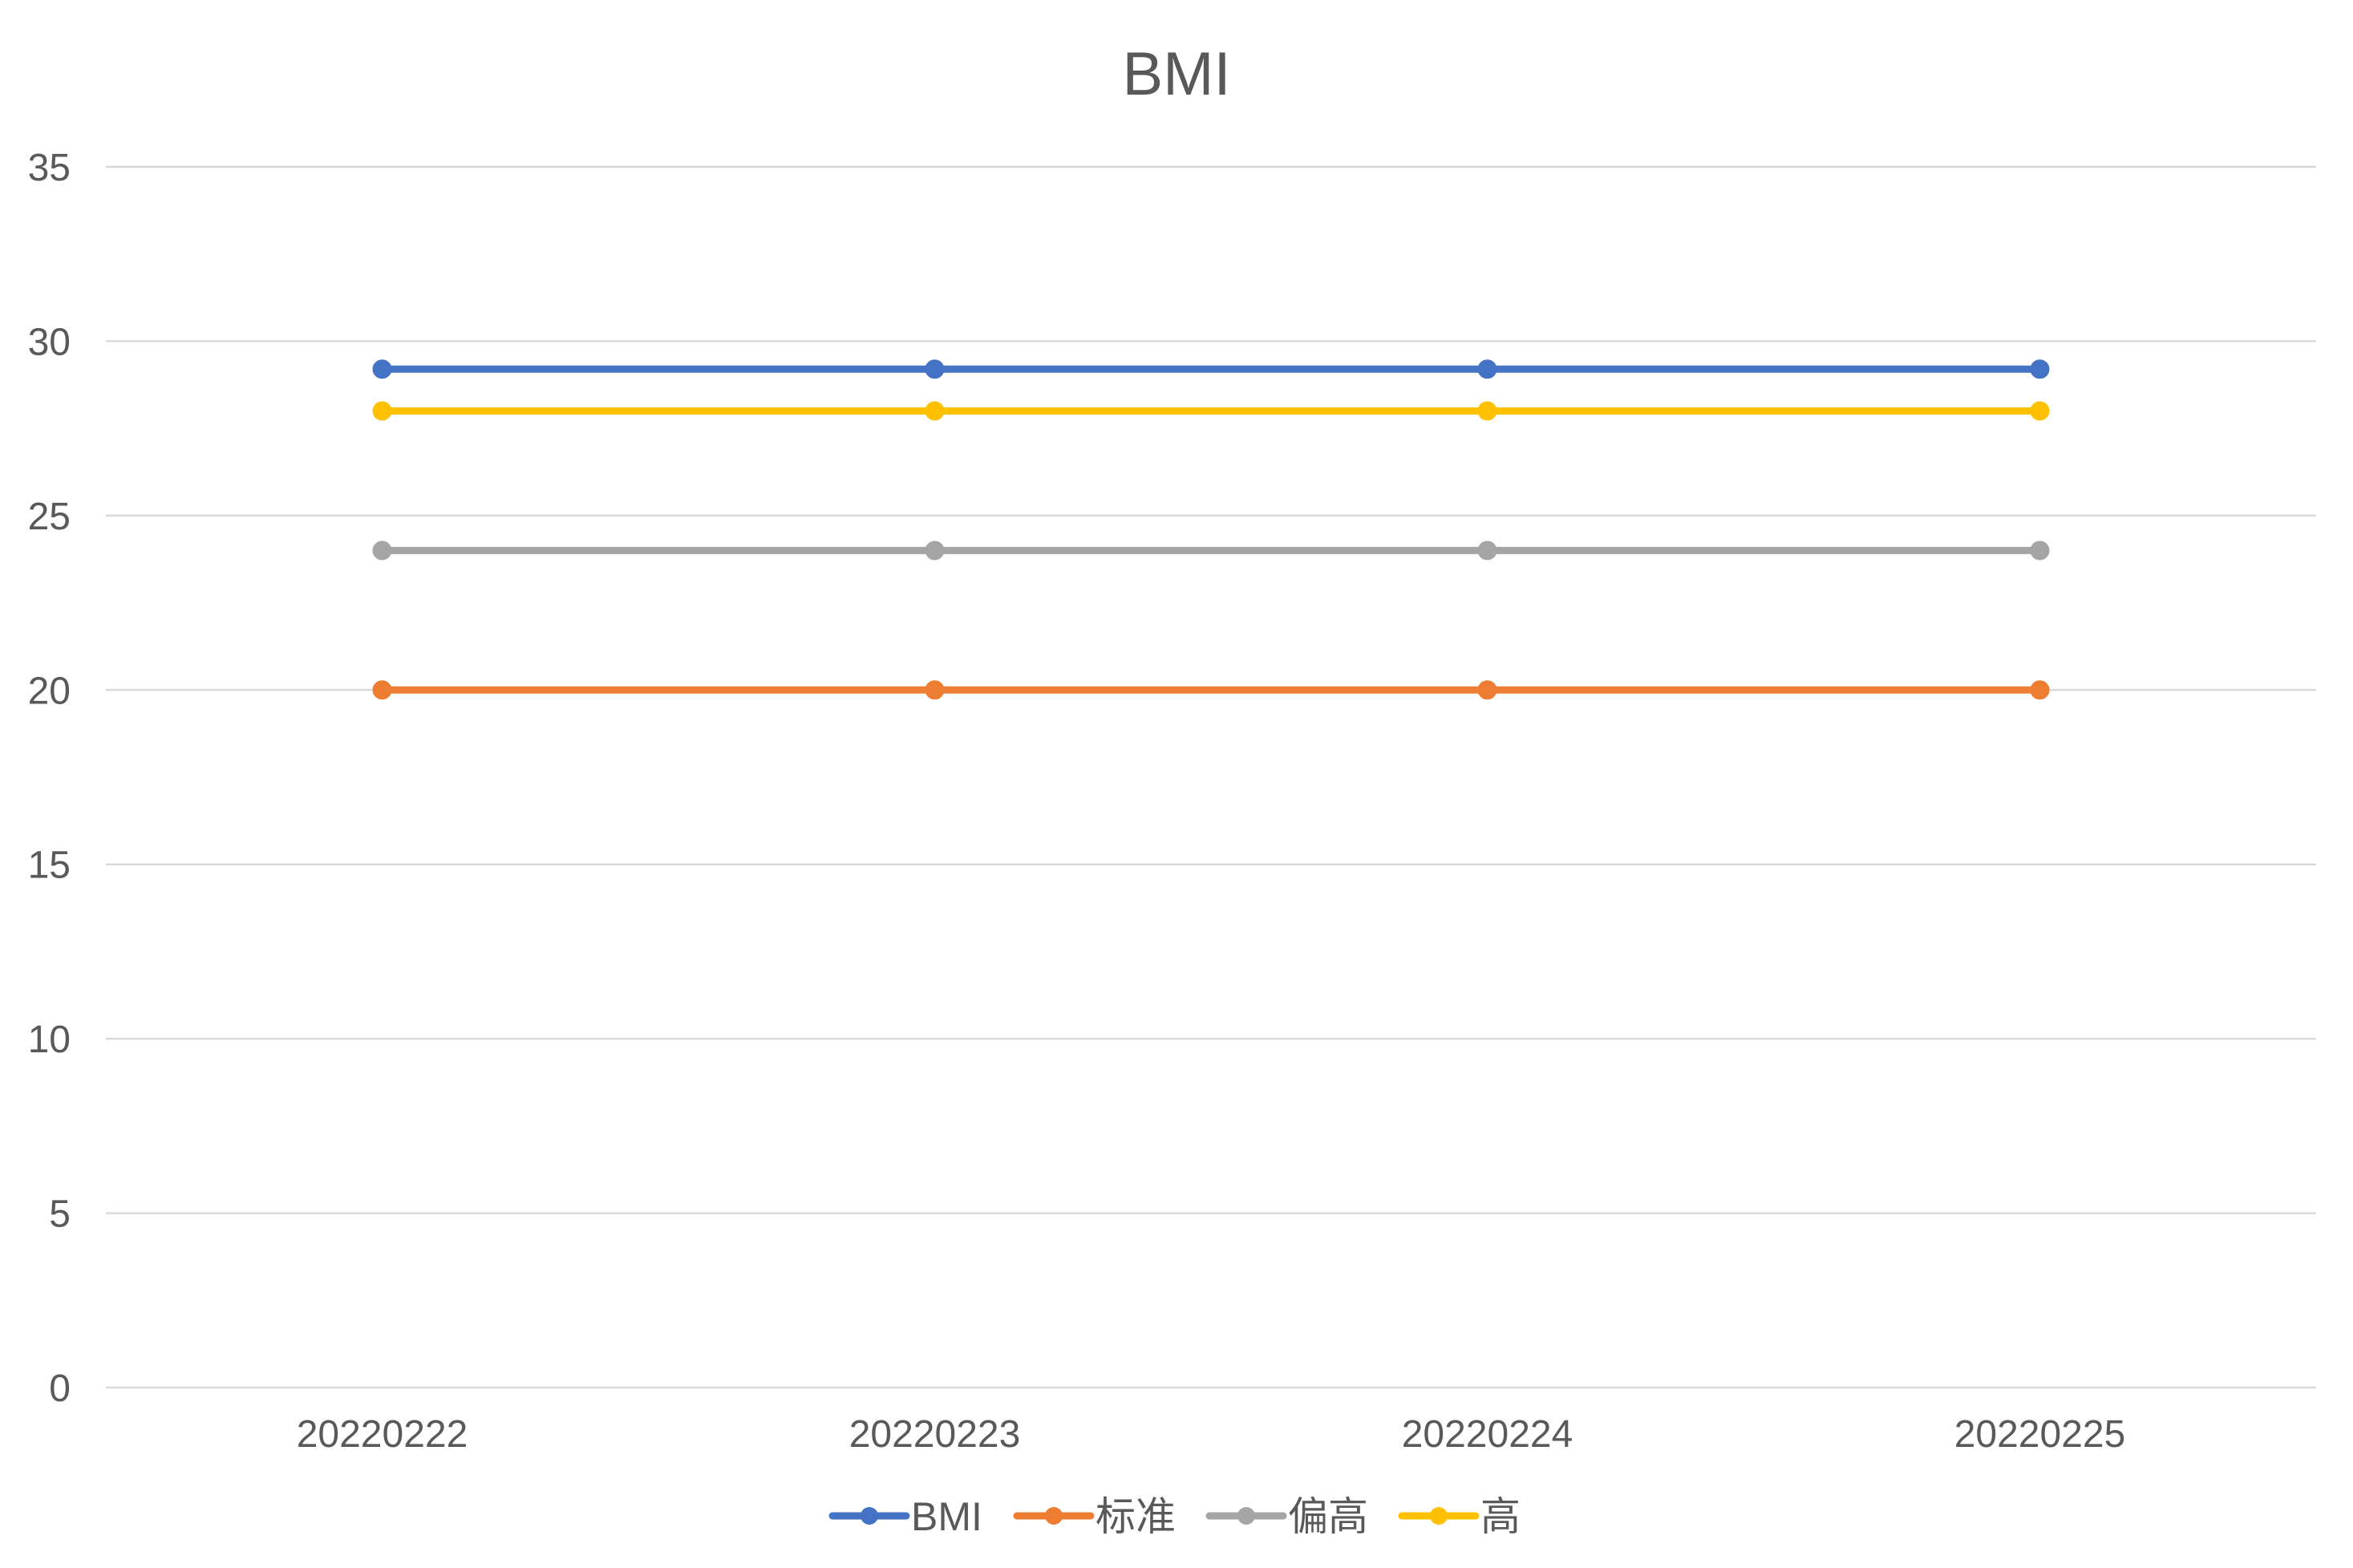 The image size is (2353, 1568). What do you see at coordinates (49, 342) in the screenshot?
I see `y-tick-label: 30` at bounding box center [49, 342].